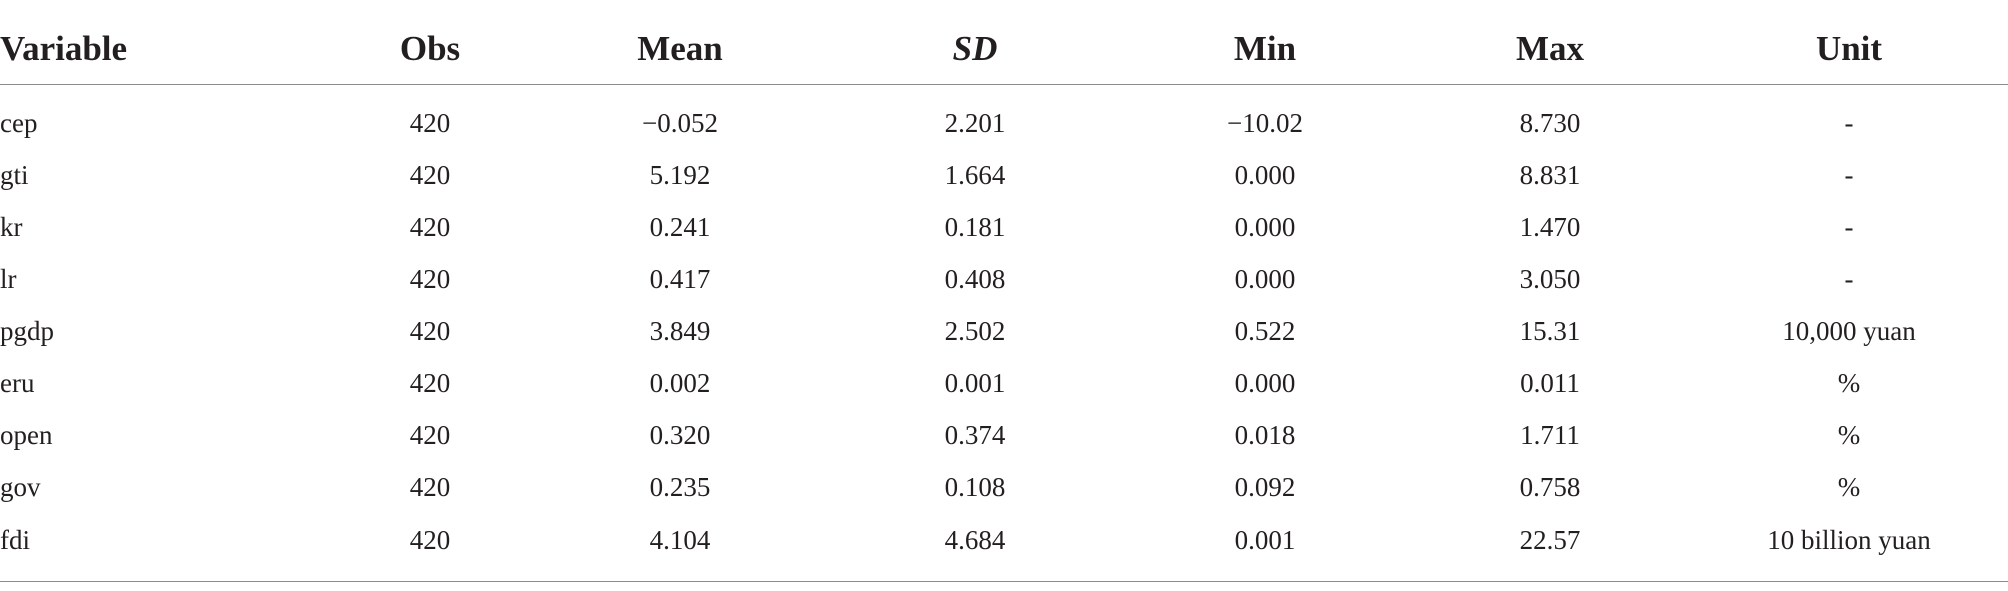 The height and width of the screenshot is (591, 2008). I want to click on cell-variable: lr, so click(8, 278).